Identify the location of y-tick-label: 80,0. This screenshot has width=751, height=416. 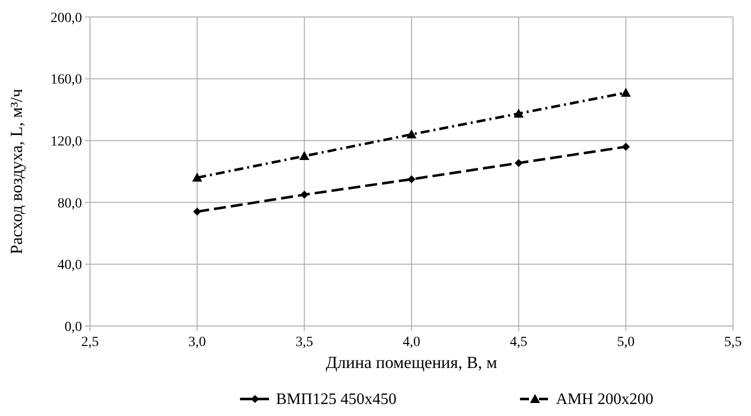
(70, 204).